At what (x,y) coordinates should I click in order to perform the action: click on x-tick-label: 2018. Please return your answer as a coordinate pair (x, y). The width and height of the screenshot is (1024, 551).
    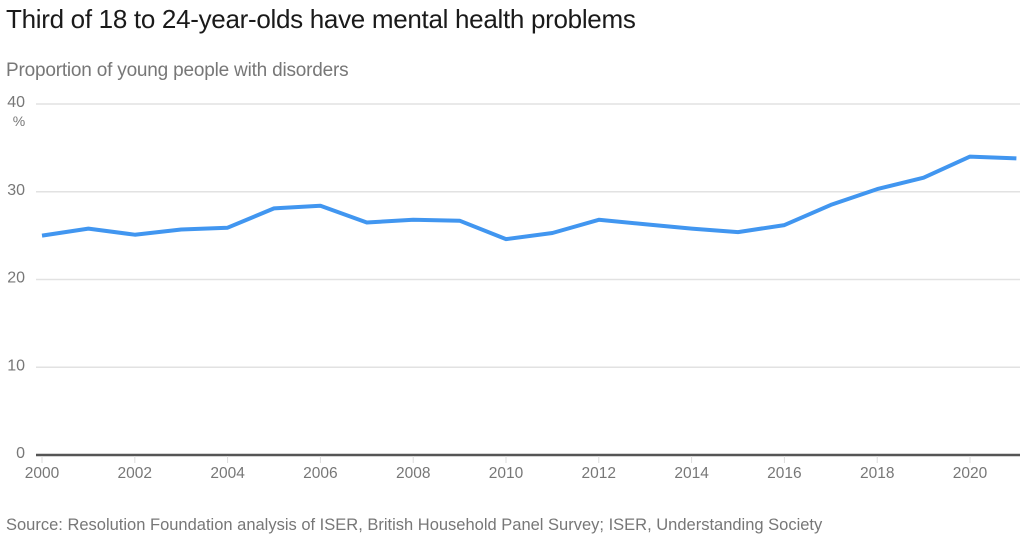
    Looking at the image, I should click on (877, 473).